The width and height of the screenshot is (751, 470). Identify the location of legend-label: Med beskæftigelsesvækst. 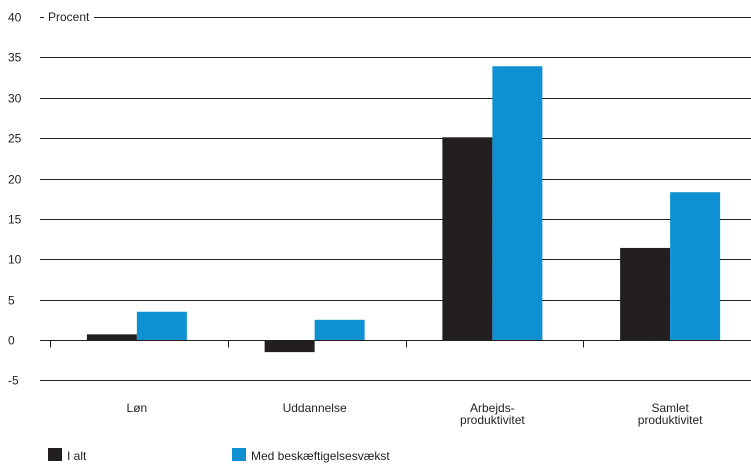
(320, 456).